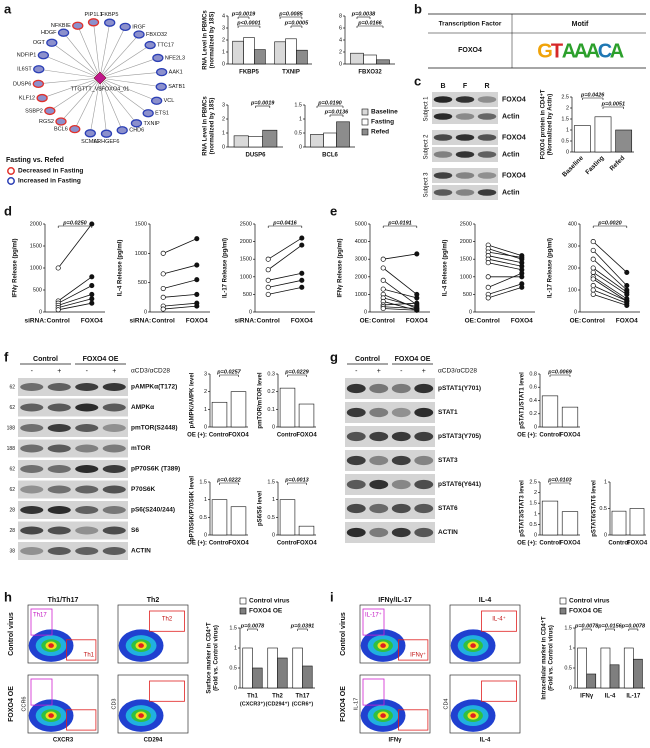 The image size is (650, 748). I want to click on y-tick-label: 0.6, so click(533, 388).